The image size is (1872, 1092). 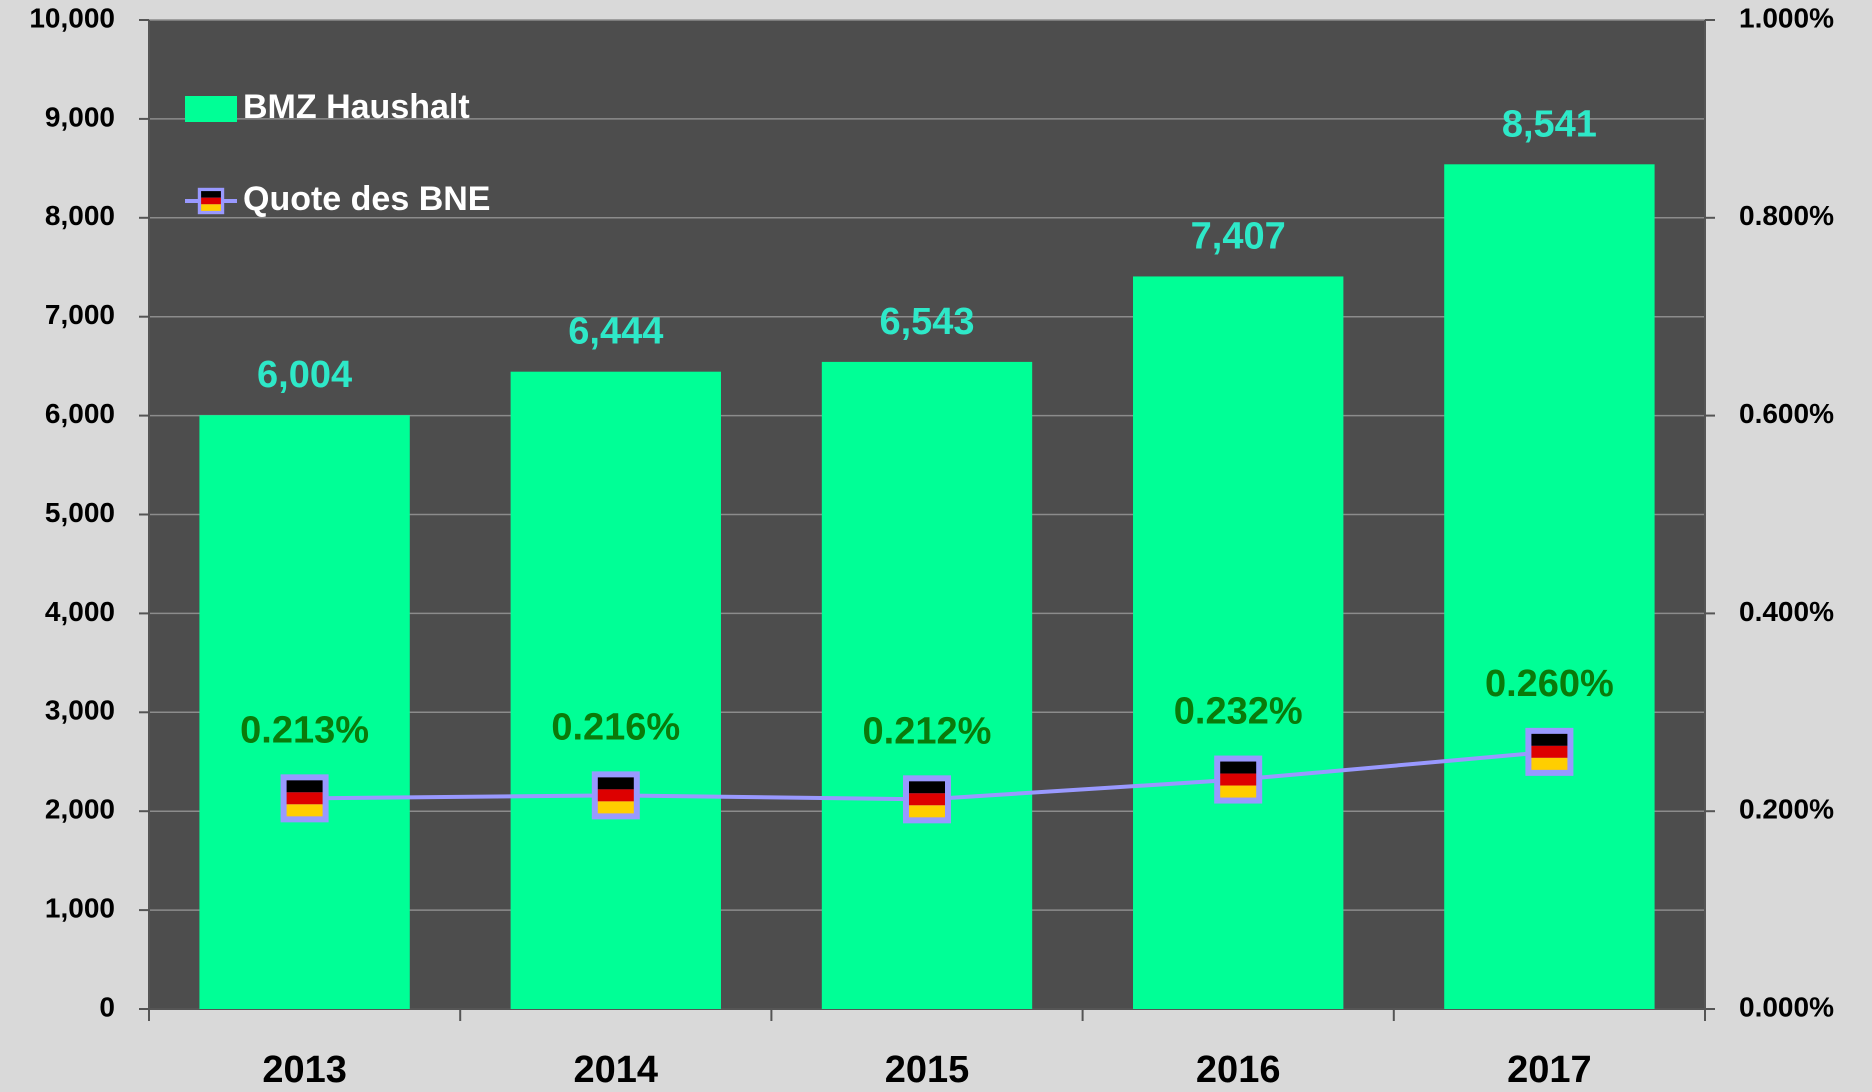 I want to click on y-tick-label: 7,000, so click(x=80, y=314).